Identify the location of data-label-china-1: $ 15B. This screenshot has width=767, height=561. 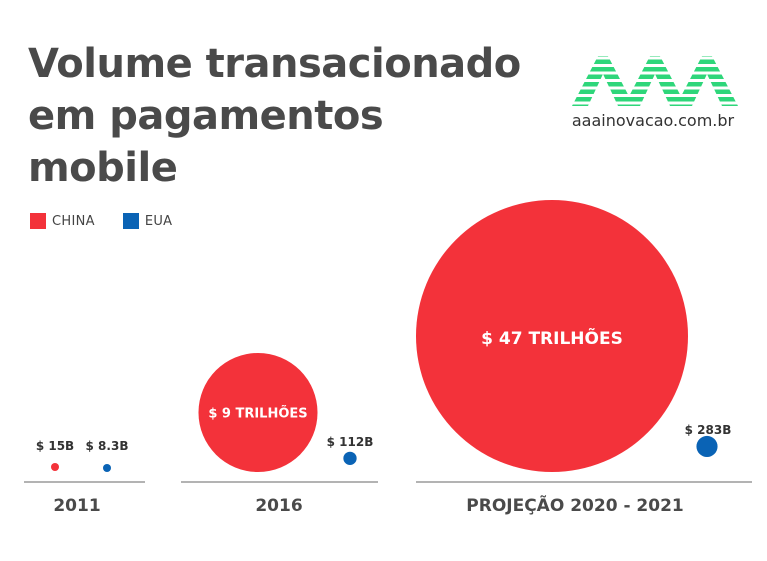
(55, 446).